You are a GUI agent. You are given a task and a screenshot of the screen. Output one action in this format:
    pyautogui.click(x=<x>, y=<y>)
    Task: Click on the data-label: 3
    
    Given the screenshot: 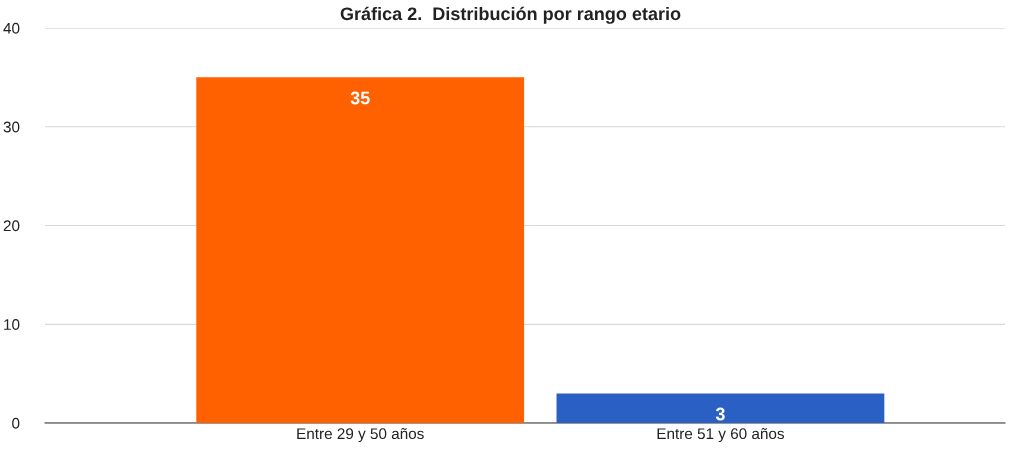 What is the action you would take?
    pyautogui.click(x=720, y=414)
    